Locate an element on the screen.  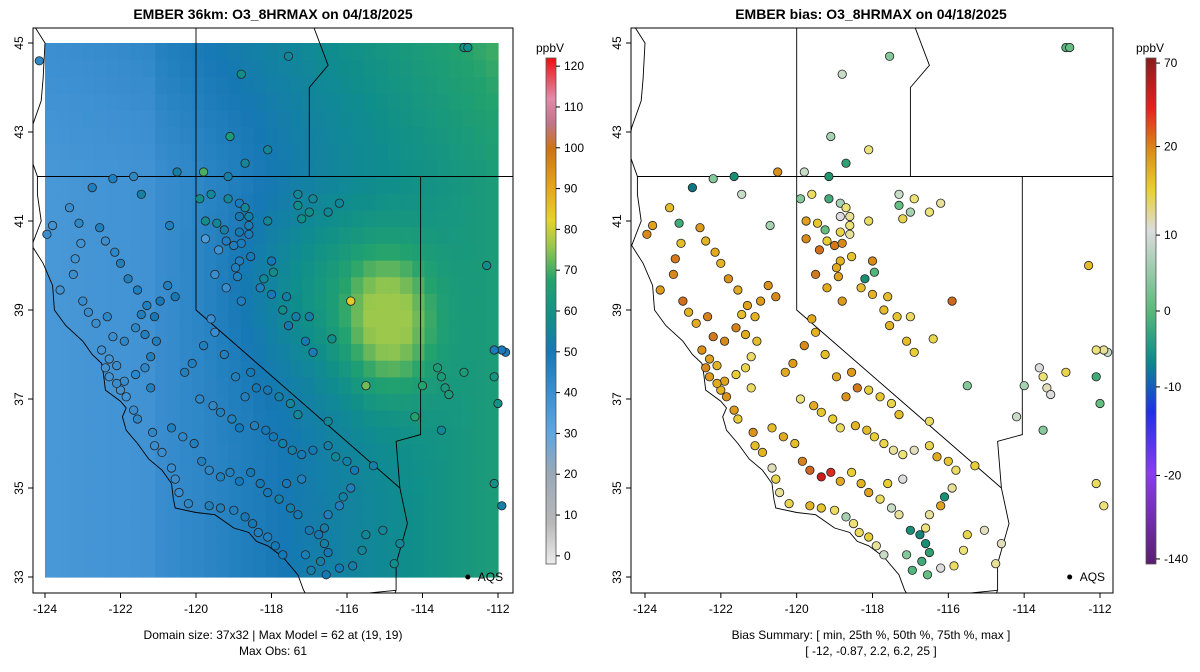
x-tick-label: -118 is located at coordinates (872, 609).